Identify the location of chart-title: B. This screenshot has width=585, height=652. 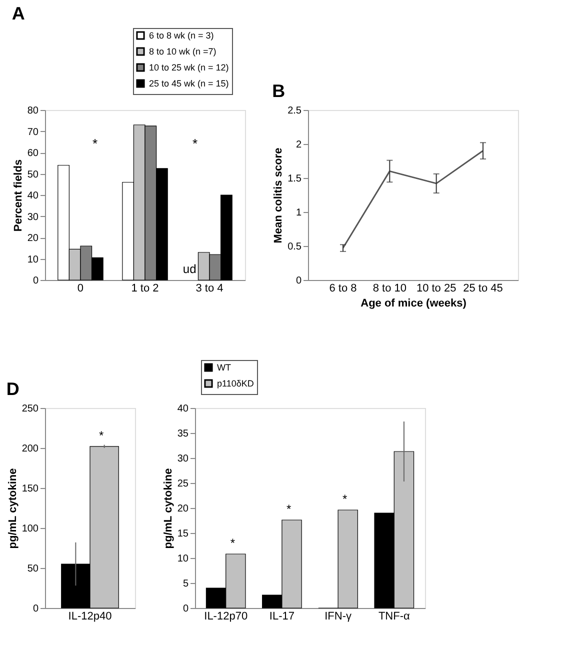
(279, 91).